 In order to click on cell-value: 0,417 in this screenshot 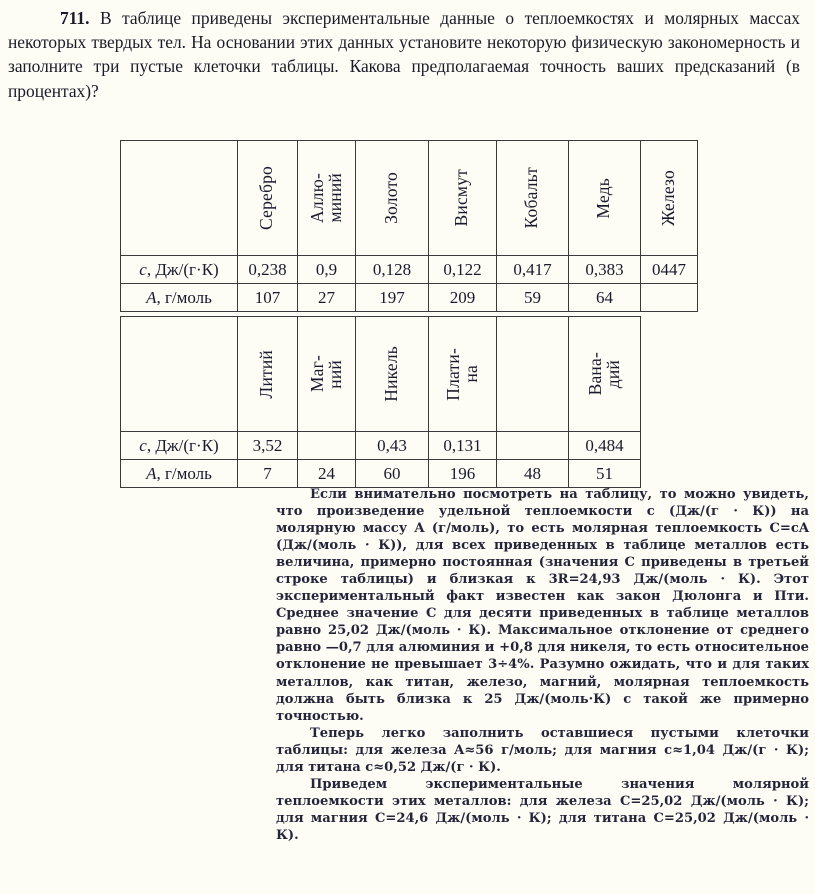, I will do `click(532, 269)`.